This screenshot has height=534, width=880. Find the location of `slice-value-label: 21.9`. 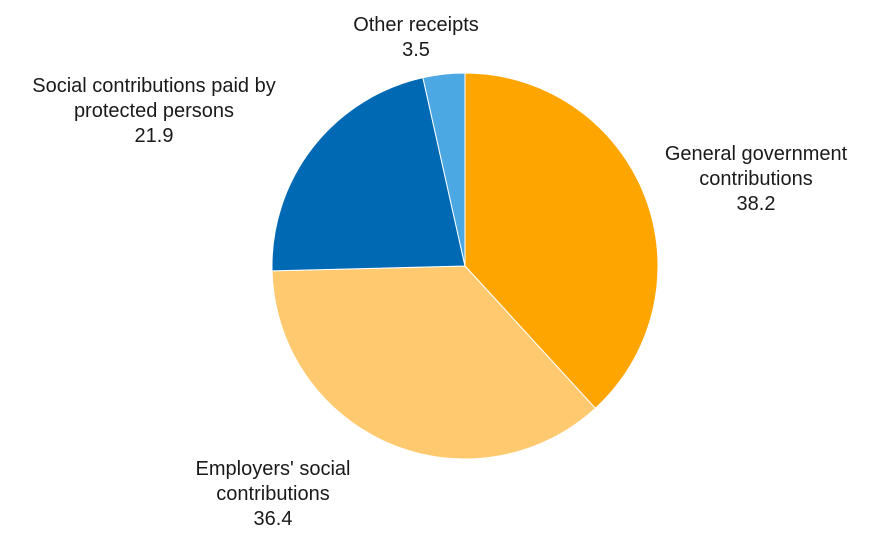

slice-value-label: 21.9 is located at coordinates (154, 136).